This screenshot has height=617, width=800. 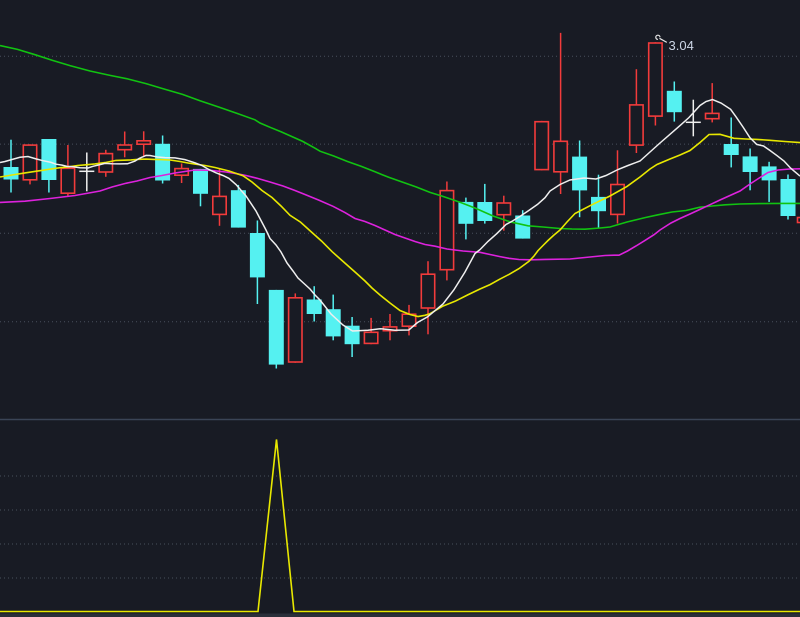 What do you see at coordinates (681, 45) in the screenshot?
I see `svg-text: 3.04` at bounding box center [681, 45].